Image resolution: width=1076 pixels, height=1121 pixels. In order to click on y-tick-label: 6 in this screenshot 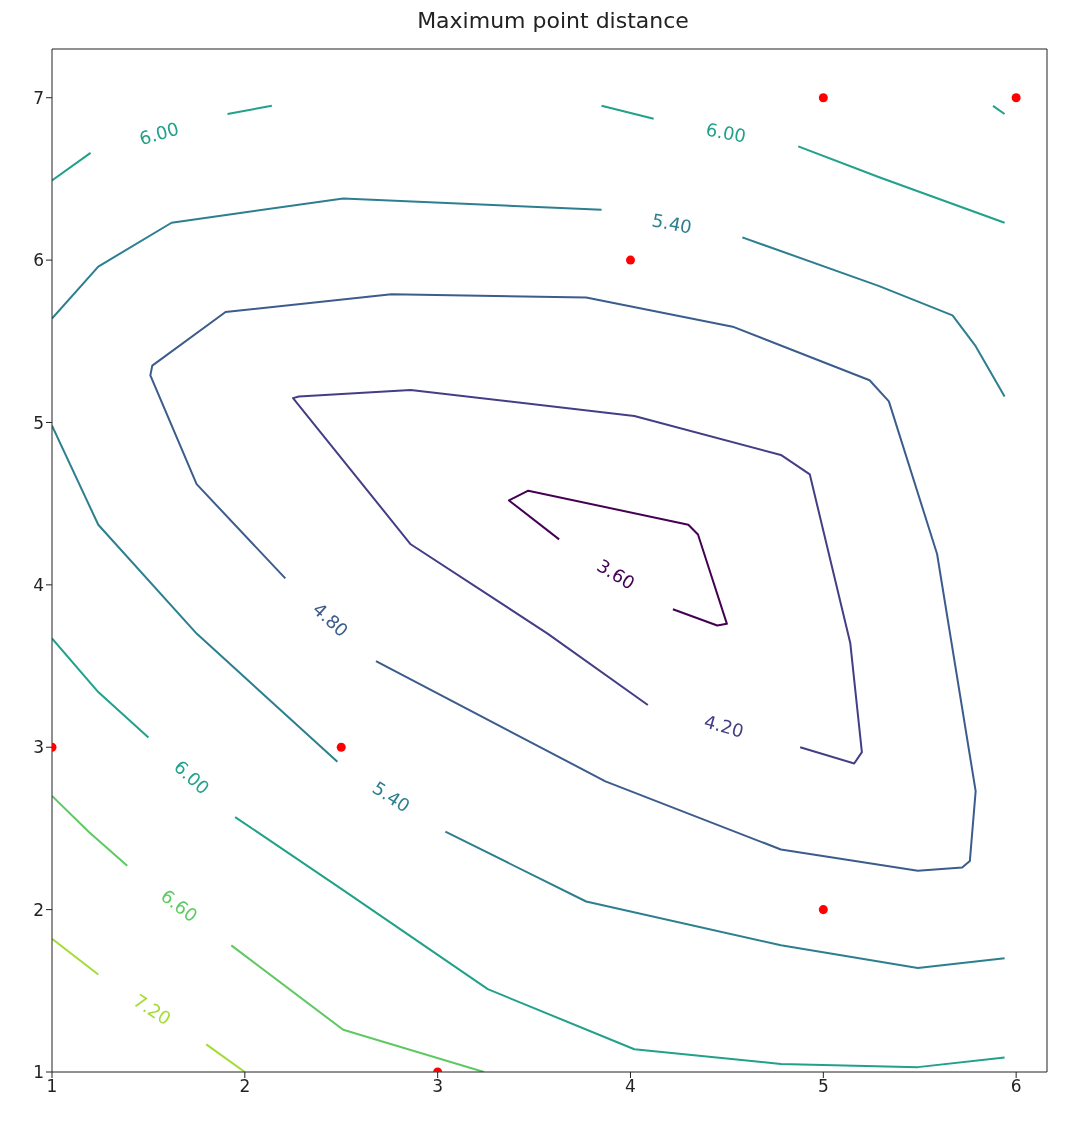, I will do `click(38, 260)`.